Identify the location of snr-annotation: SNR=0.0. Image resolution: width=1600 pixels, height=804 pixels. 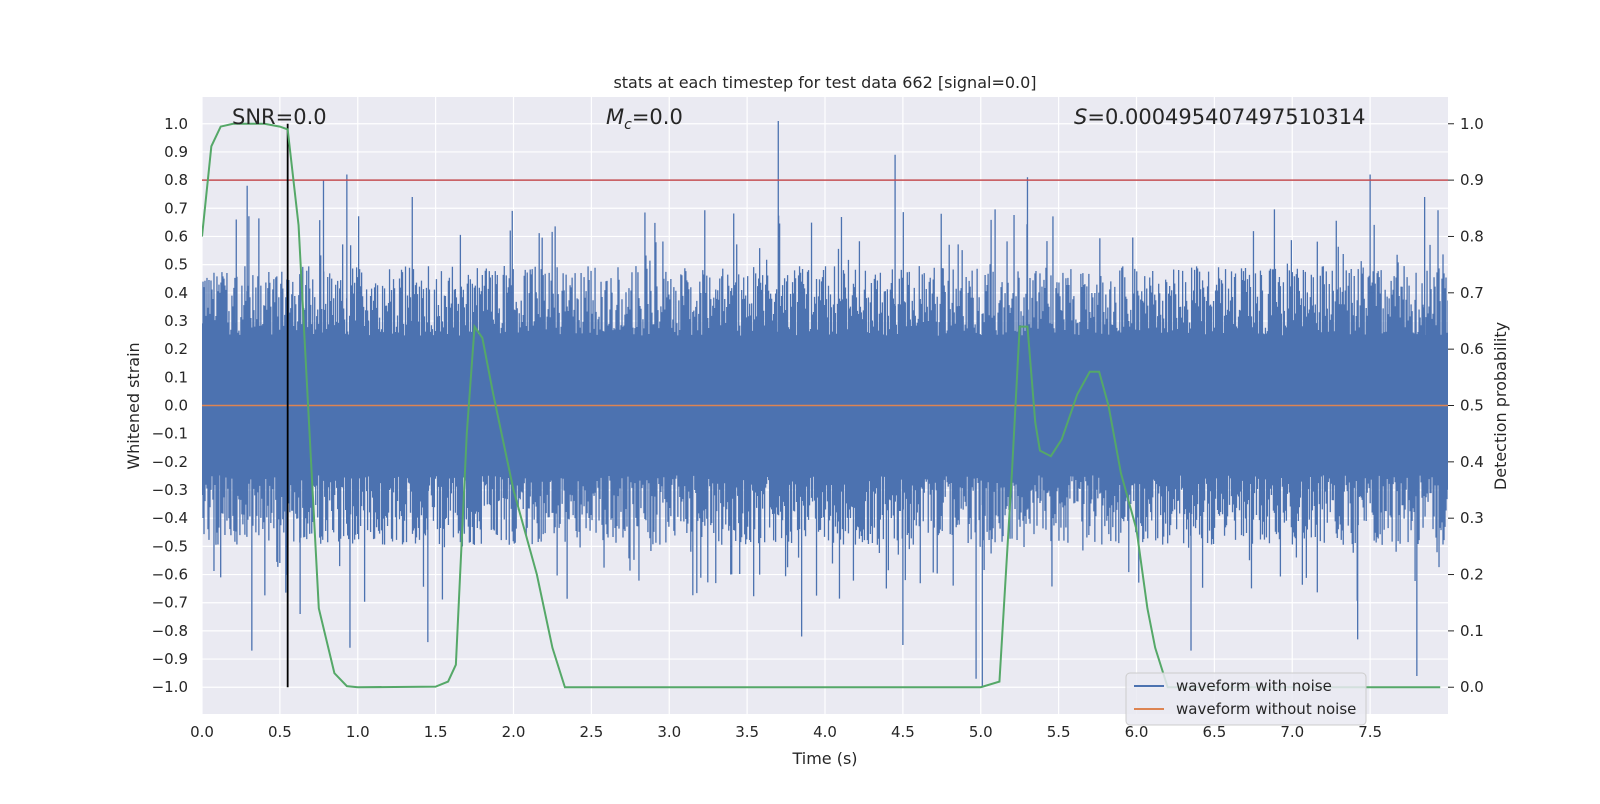
(279, 117).